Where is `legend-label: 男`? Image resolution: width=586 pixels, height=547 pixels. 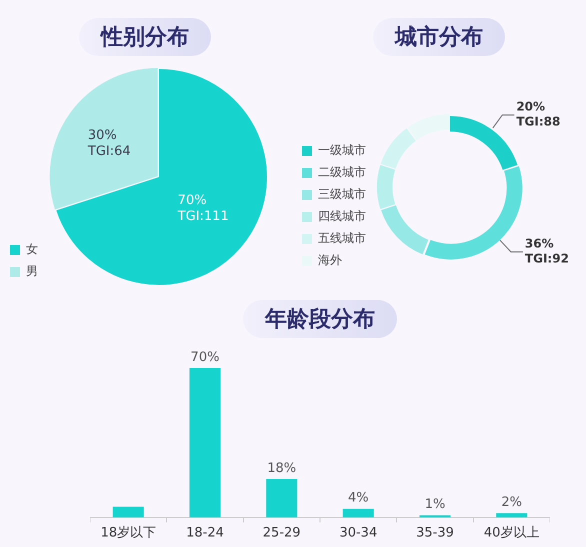 legend-label: 男 is located at coordinates (32, 271).